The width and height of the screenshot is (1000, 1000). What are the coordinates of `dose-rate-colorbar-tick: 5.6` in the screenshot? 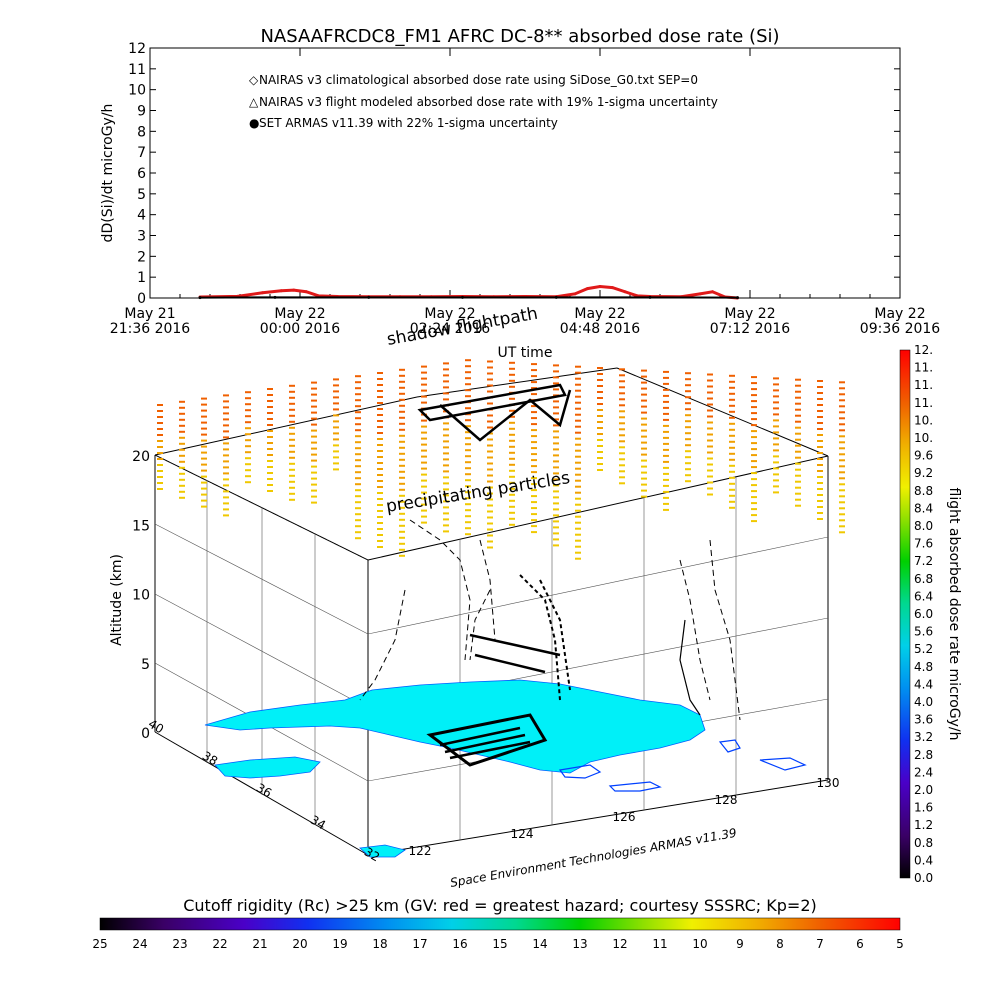 It's located at (923, 632).